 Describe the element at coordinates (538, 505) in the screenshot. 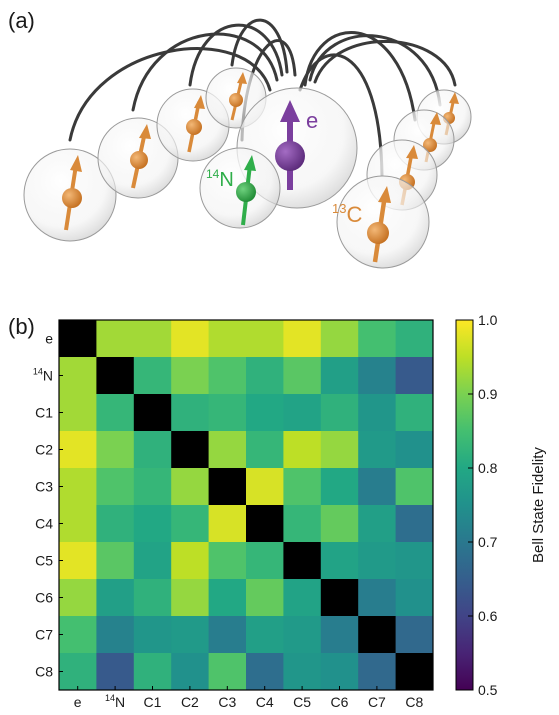

I see `colorbar-label: Bell State Fidelity` at that location.